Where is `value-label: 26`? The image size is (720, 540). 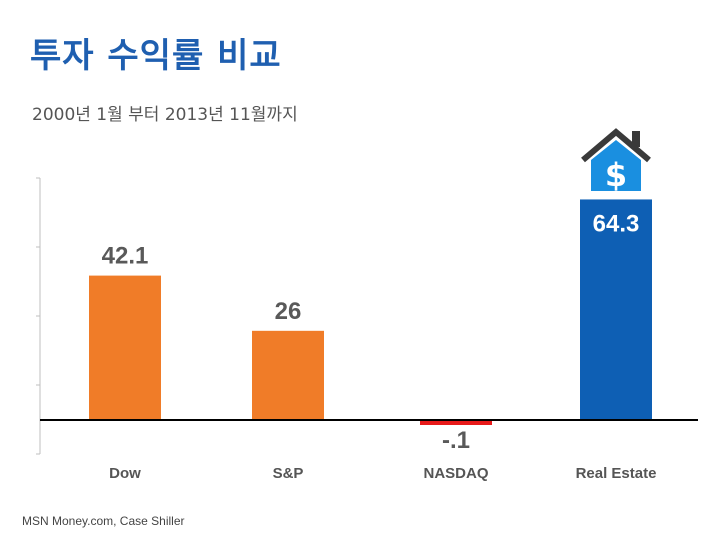
value-label: 26 is located at coordinates (288, 311).